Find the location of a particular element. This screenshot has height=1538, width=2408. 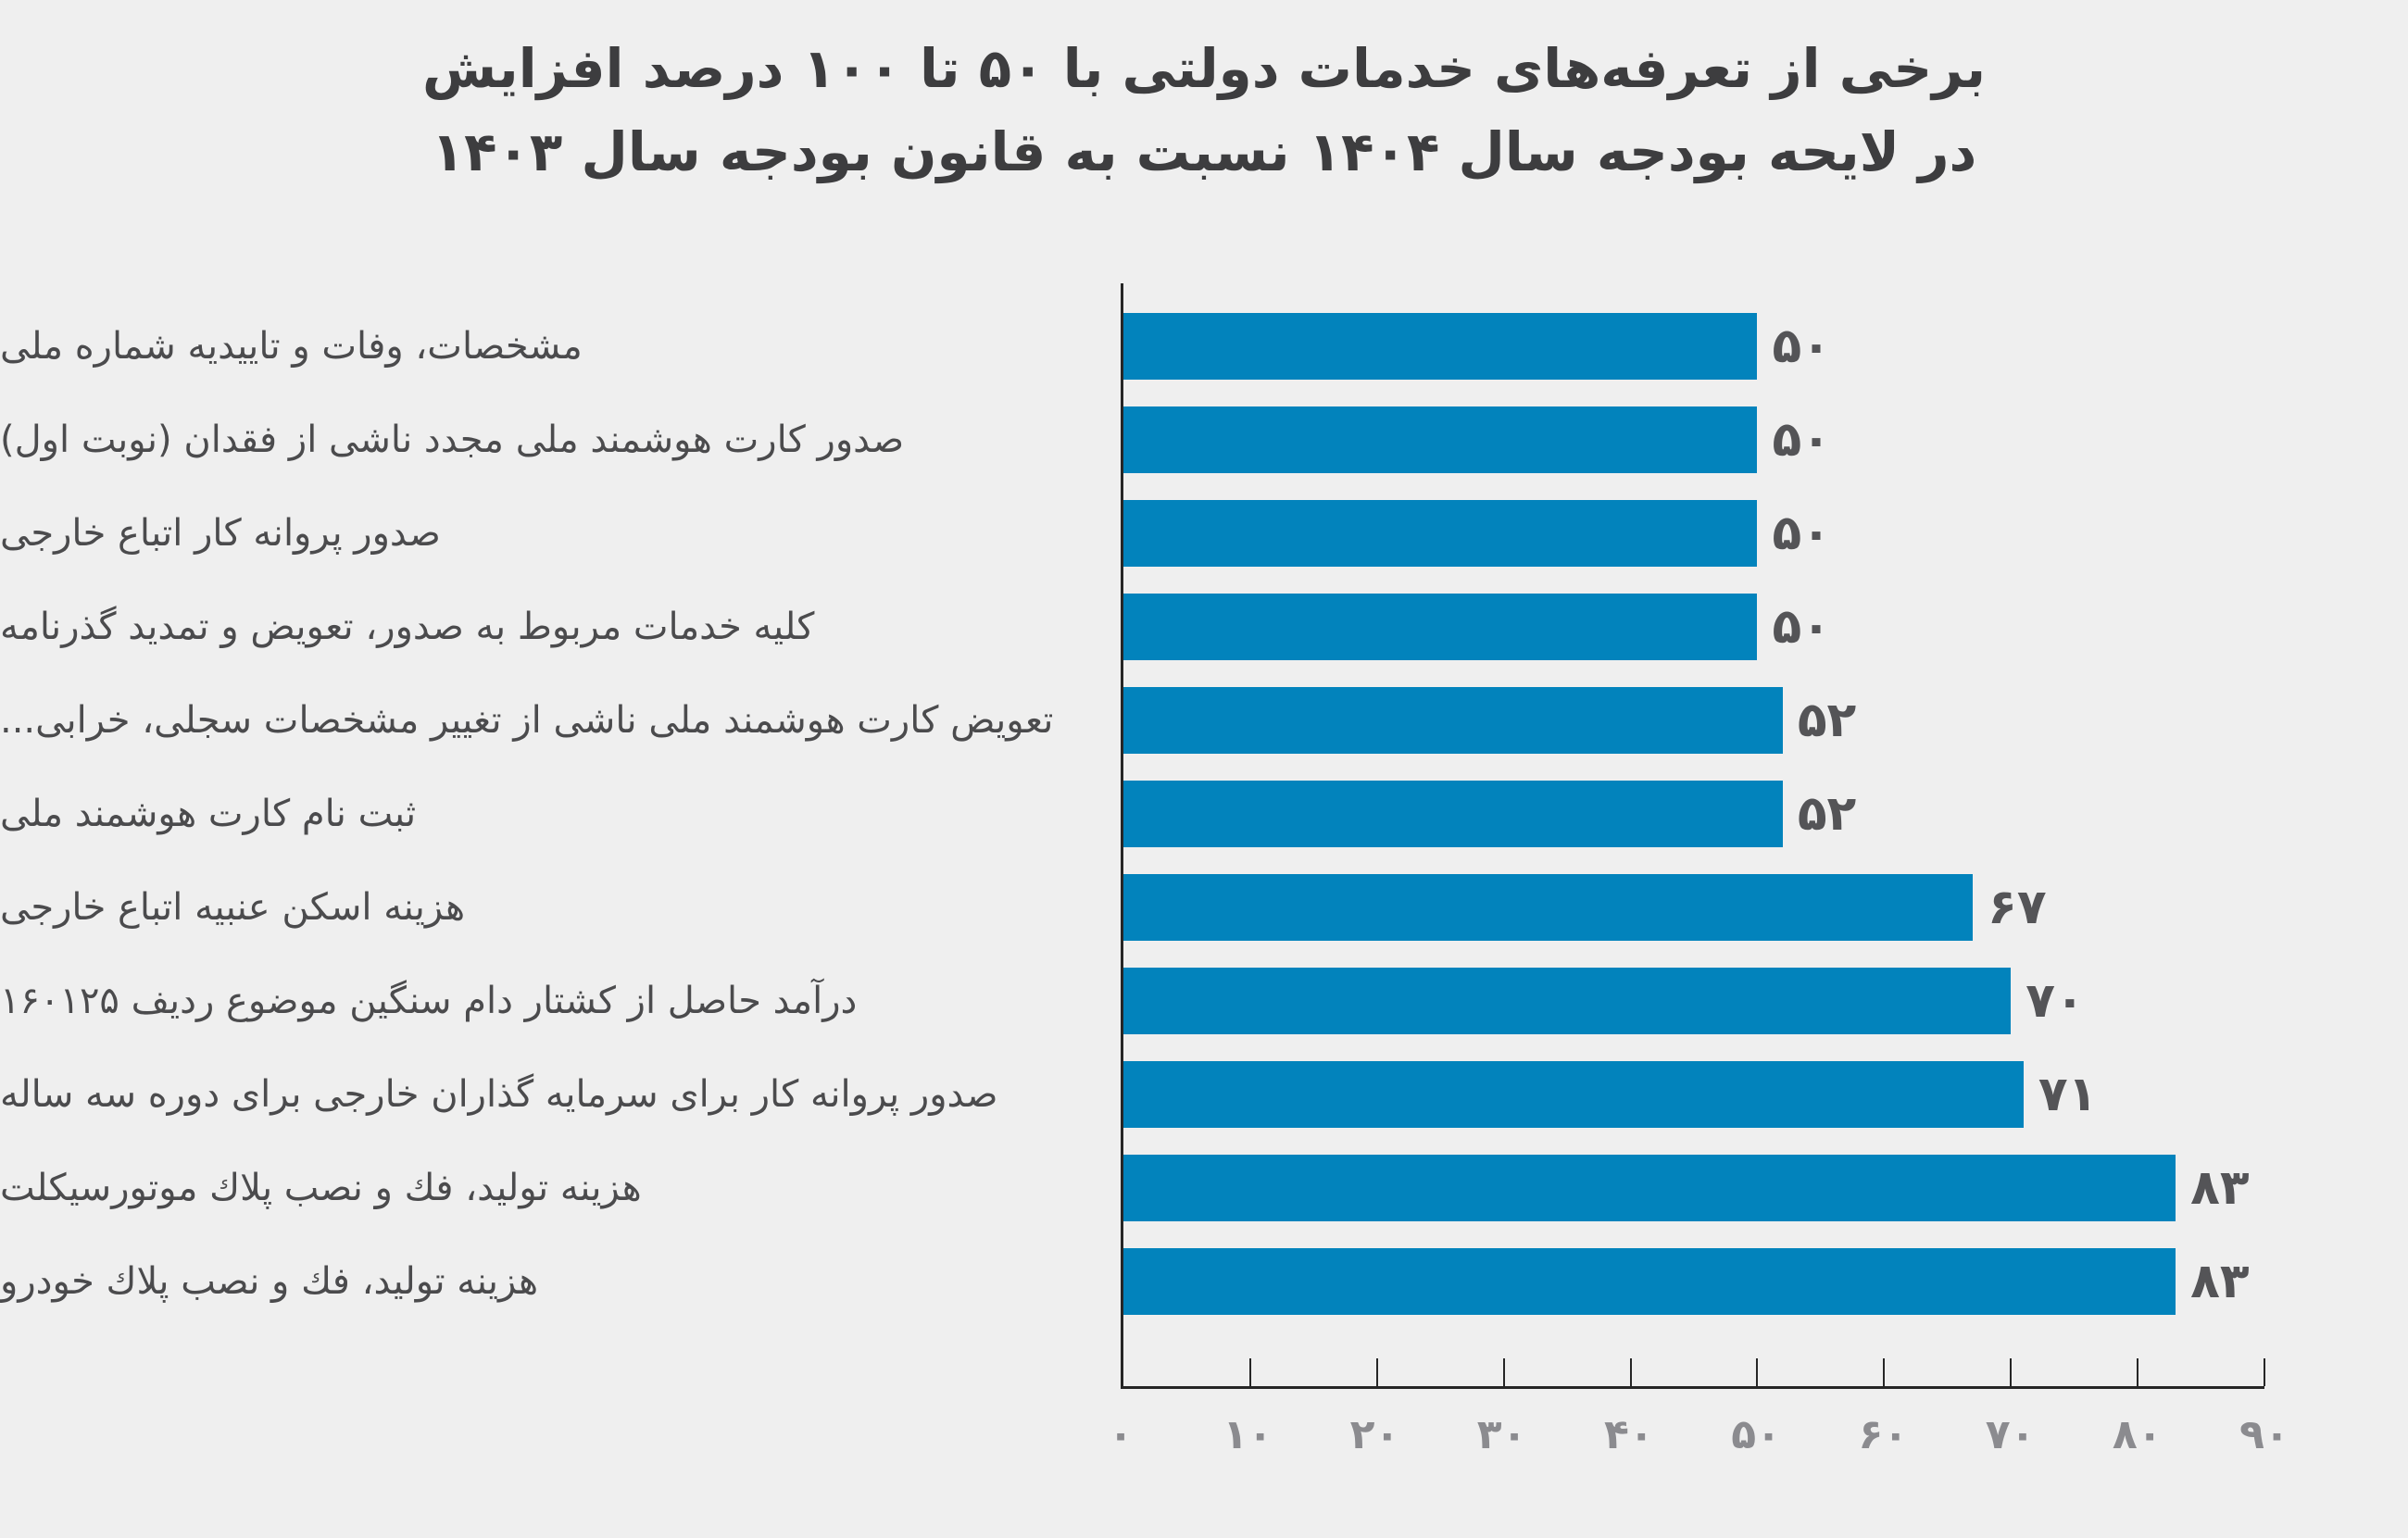

category-label: ثبت نام کارت هوشمند ملی is located at coordinates (209, 814).